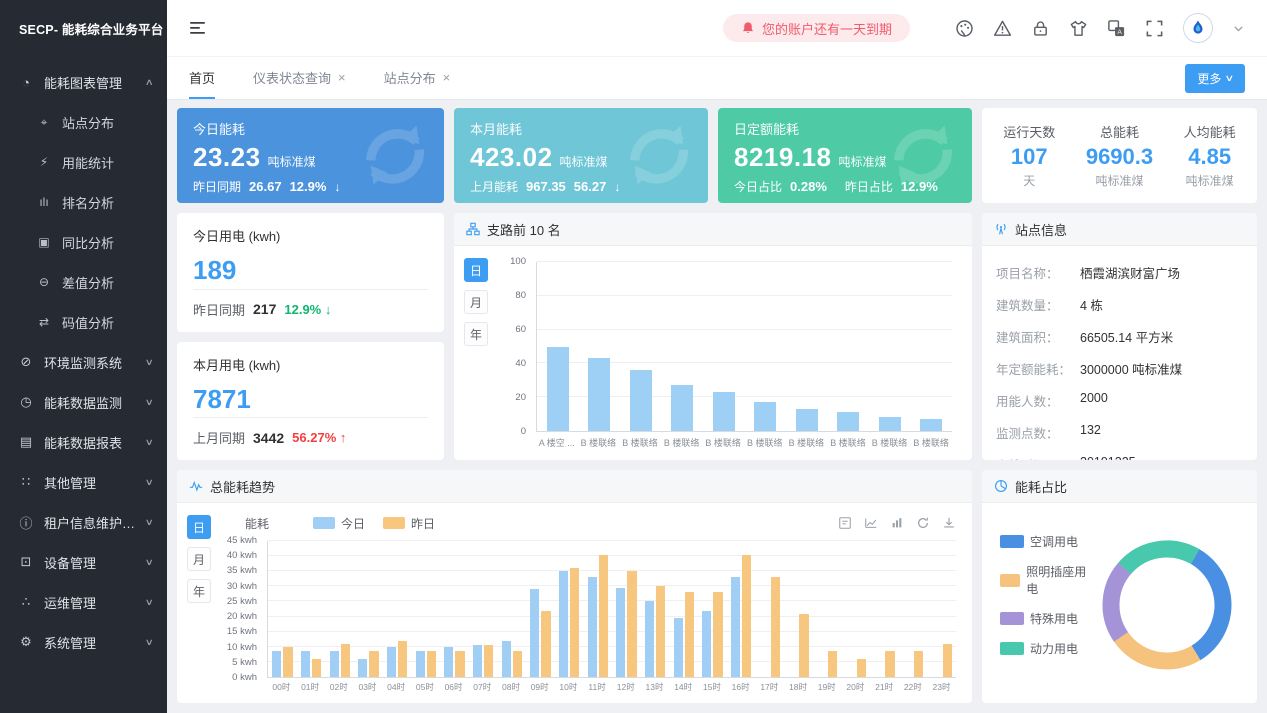  Describe the element at coordinates (83, 402) in the screenshot. I see `sidebar-item-energy-data-monitor: ◷ 能耗数据监测 ∨` at that location.